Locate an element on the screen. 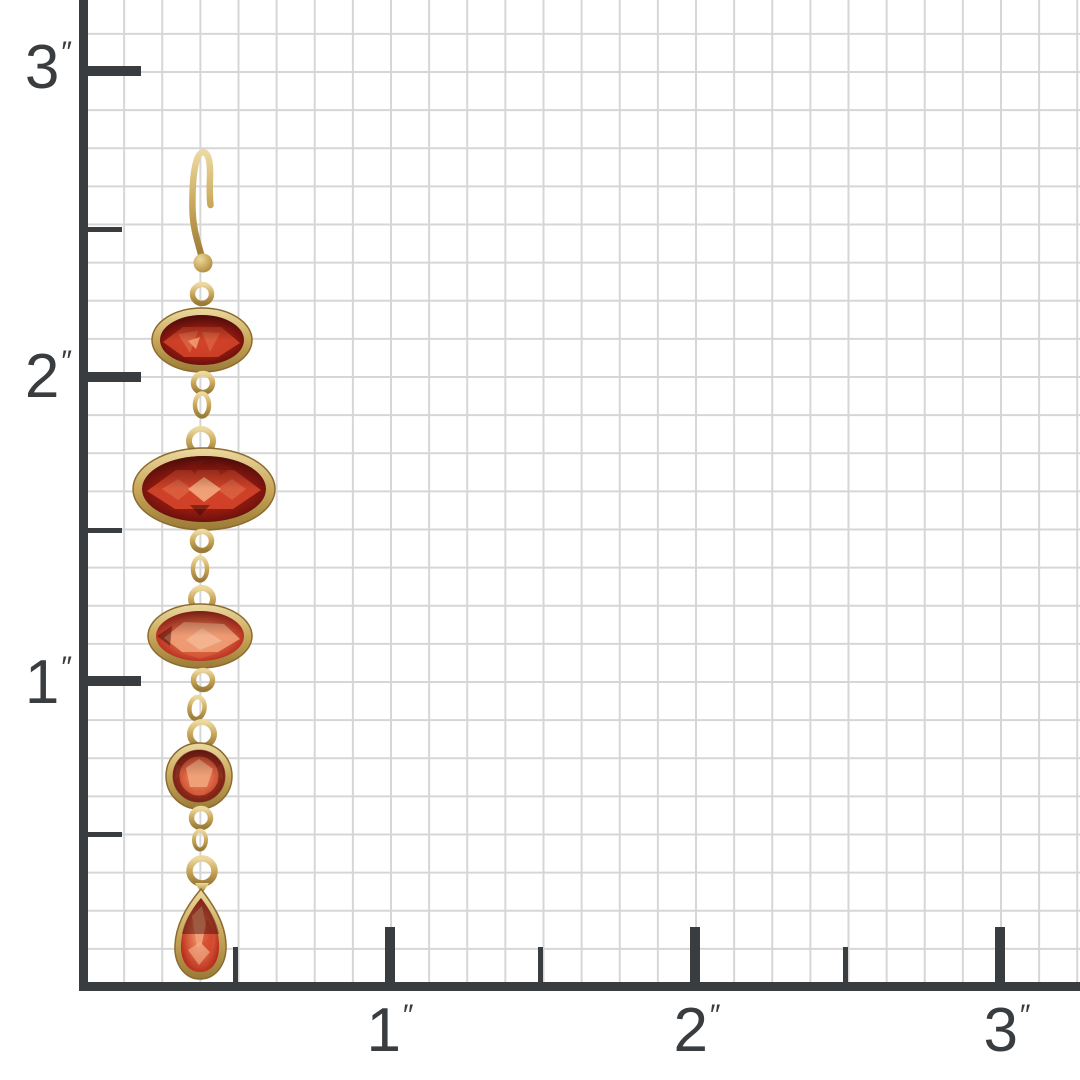 The height and width of the screenshot is (1080, 1080). ear-wire-hook is located at coordinates (201, 211).